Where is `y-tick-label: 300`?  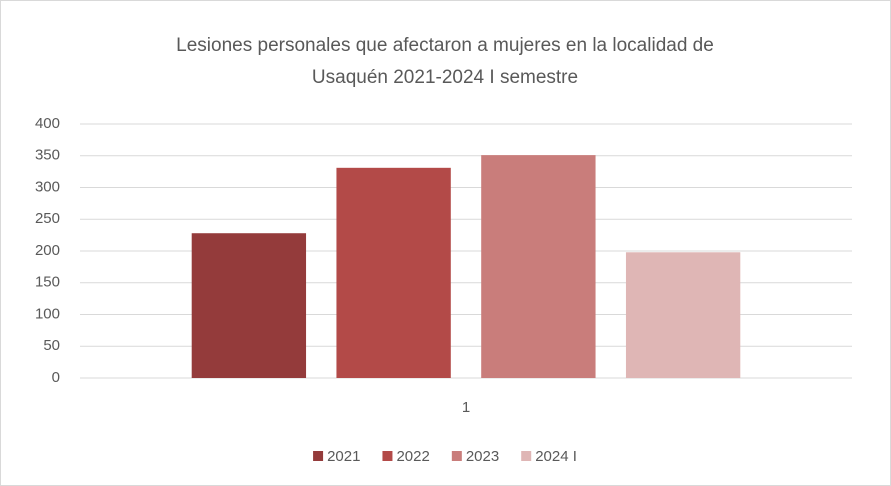
y-tick-label: 300 is located at coordinates (47, 186).